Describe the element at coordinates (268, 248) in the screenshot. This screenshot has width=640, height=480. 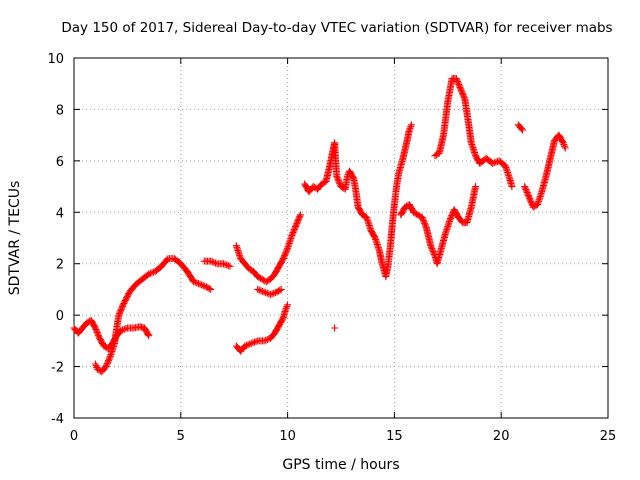
I see `series-s4` at that location.